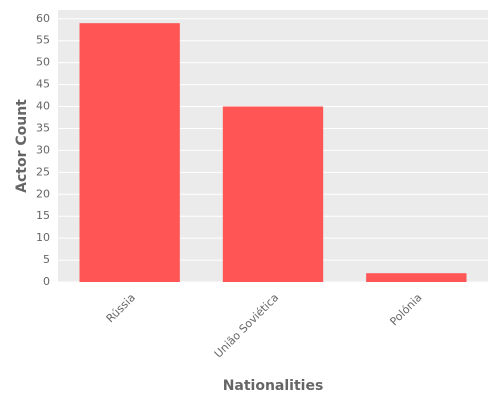 The width and height of the screenshot is (500, 400). I want to click on y-tick-label: 30, so click(43, 149).